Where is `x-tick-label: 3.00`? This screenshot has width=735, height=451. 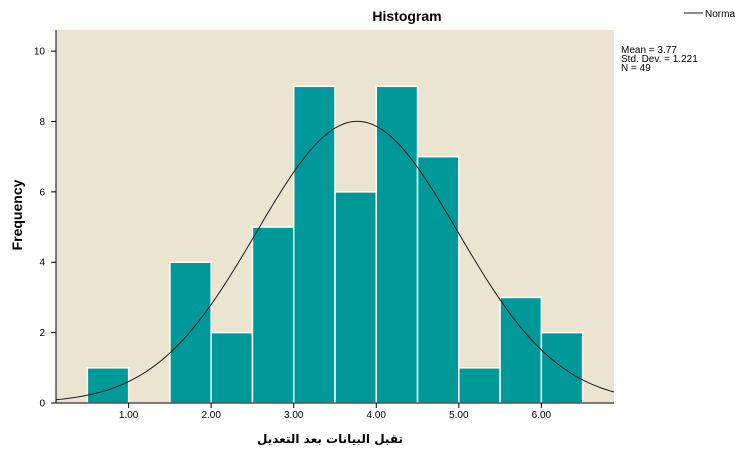
x-tick-label: 3.00 is located at coordinates (294, 415).